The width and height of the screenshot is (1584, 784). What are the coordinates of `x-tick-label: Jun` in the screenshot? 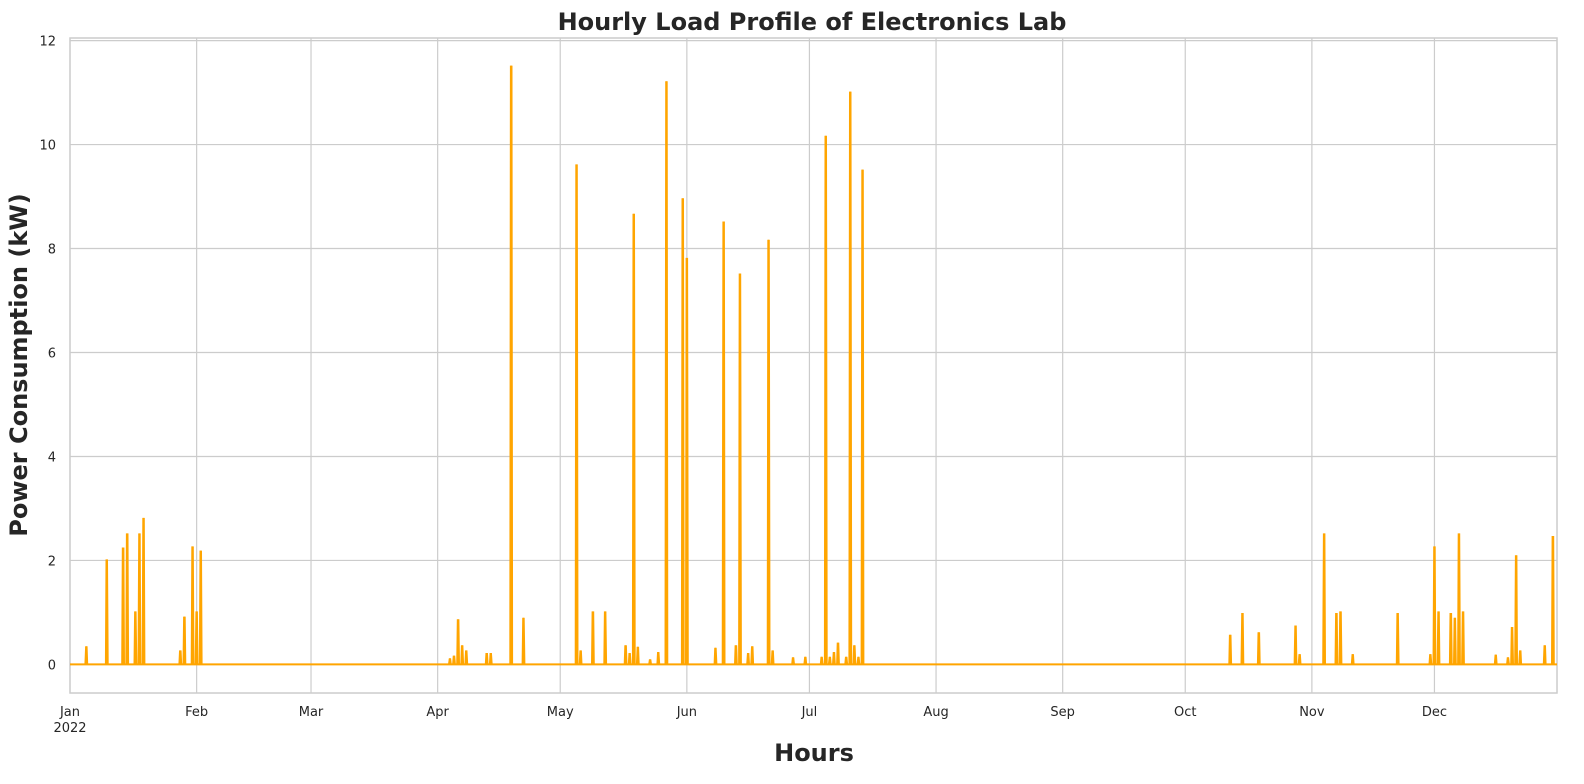 It's located at (686, 712).